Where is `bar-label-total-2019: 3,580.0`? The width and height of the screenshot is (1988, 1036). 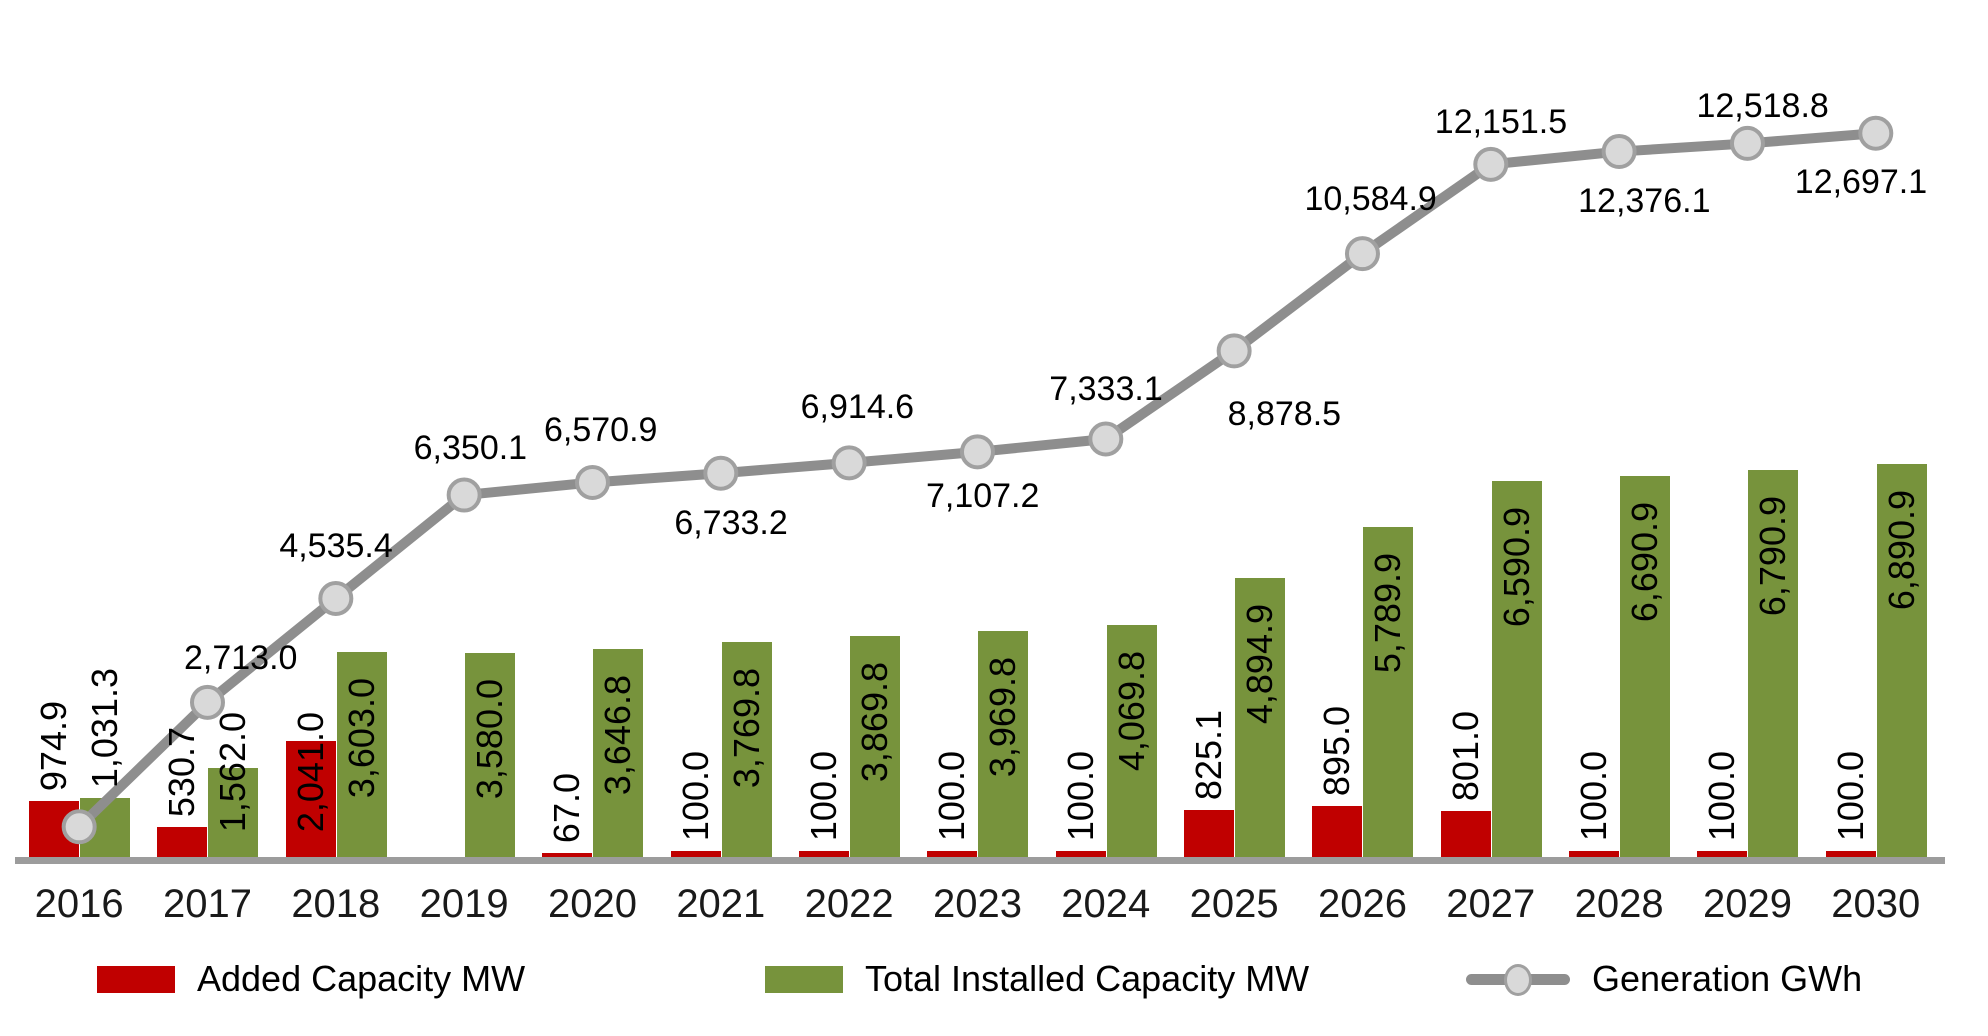
bar-label-total-2019: 3,580.0 is located at coordinates (490, 739).